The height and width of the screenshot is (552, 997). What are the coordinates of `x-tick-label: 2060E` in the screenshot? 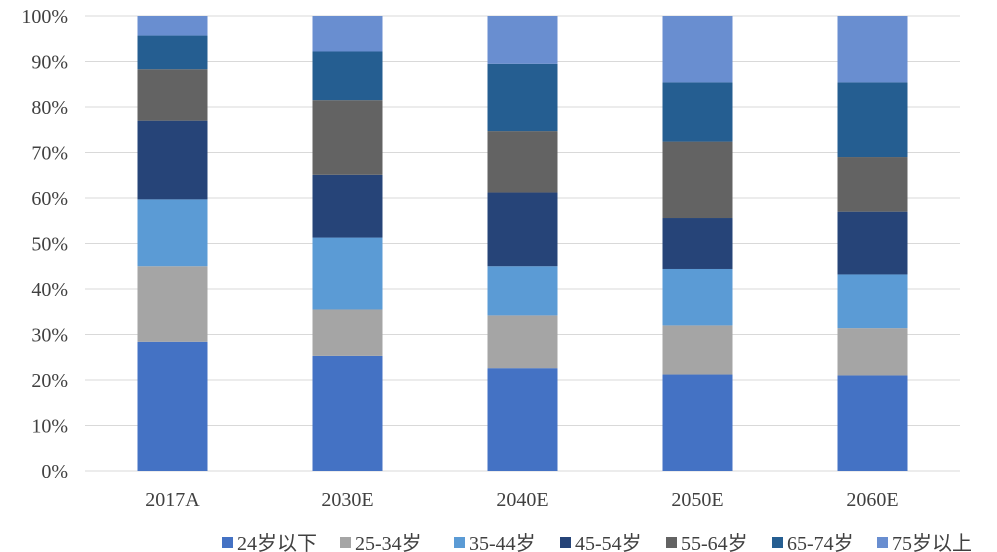 It's located at (872, 500).